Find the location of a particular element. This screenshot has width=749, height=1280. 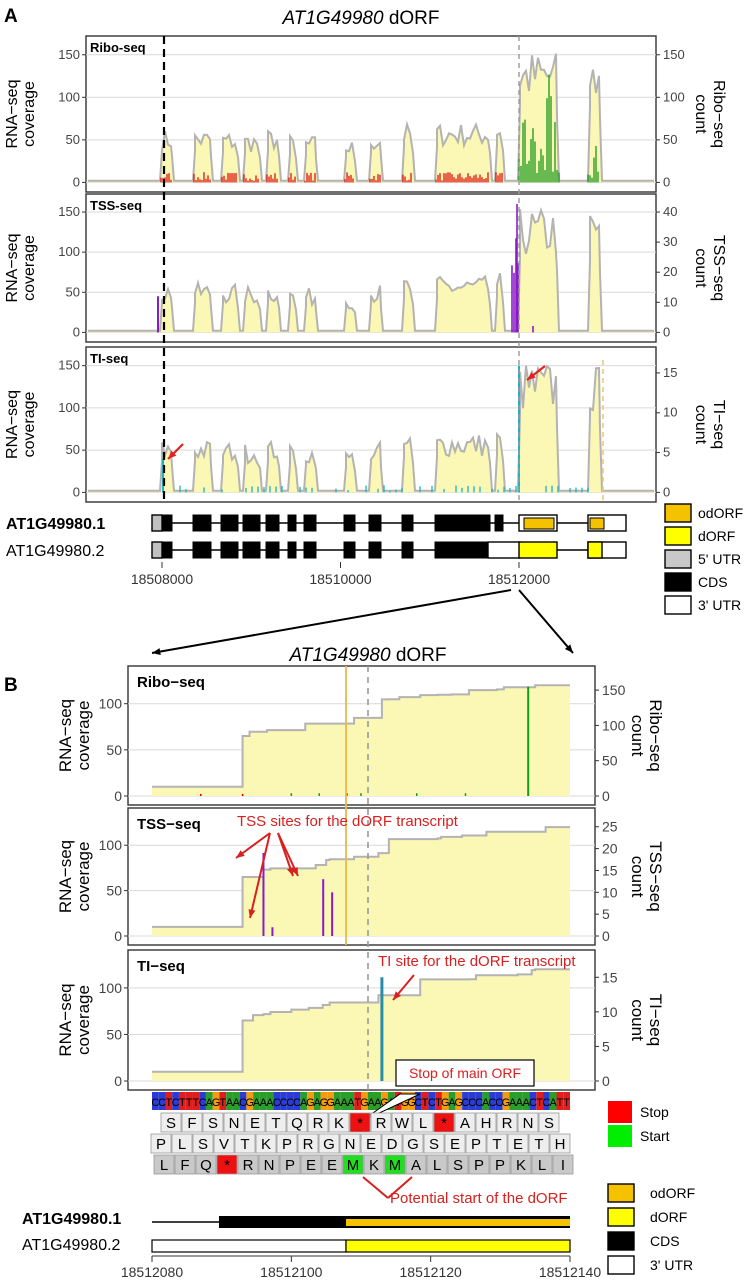

legend-label: 5' UTR is located at coordinates (719, 559).